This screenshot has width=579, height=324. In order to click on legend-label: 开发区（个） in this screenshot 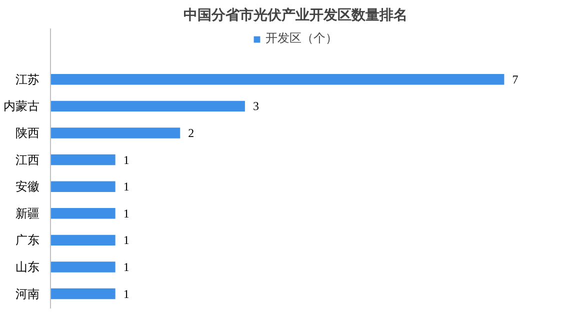, I will do `click(302, 38)`.